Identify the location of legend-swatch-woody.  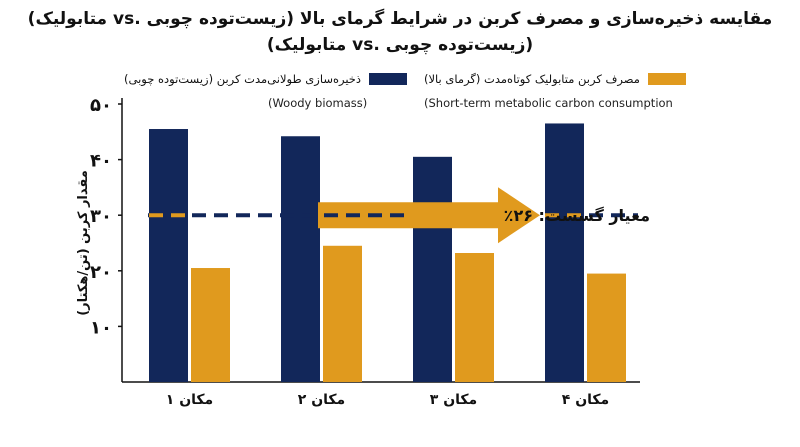
(388, 79).